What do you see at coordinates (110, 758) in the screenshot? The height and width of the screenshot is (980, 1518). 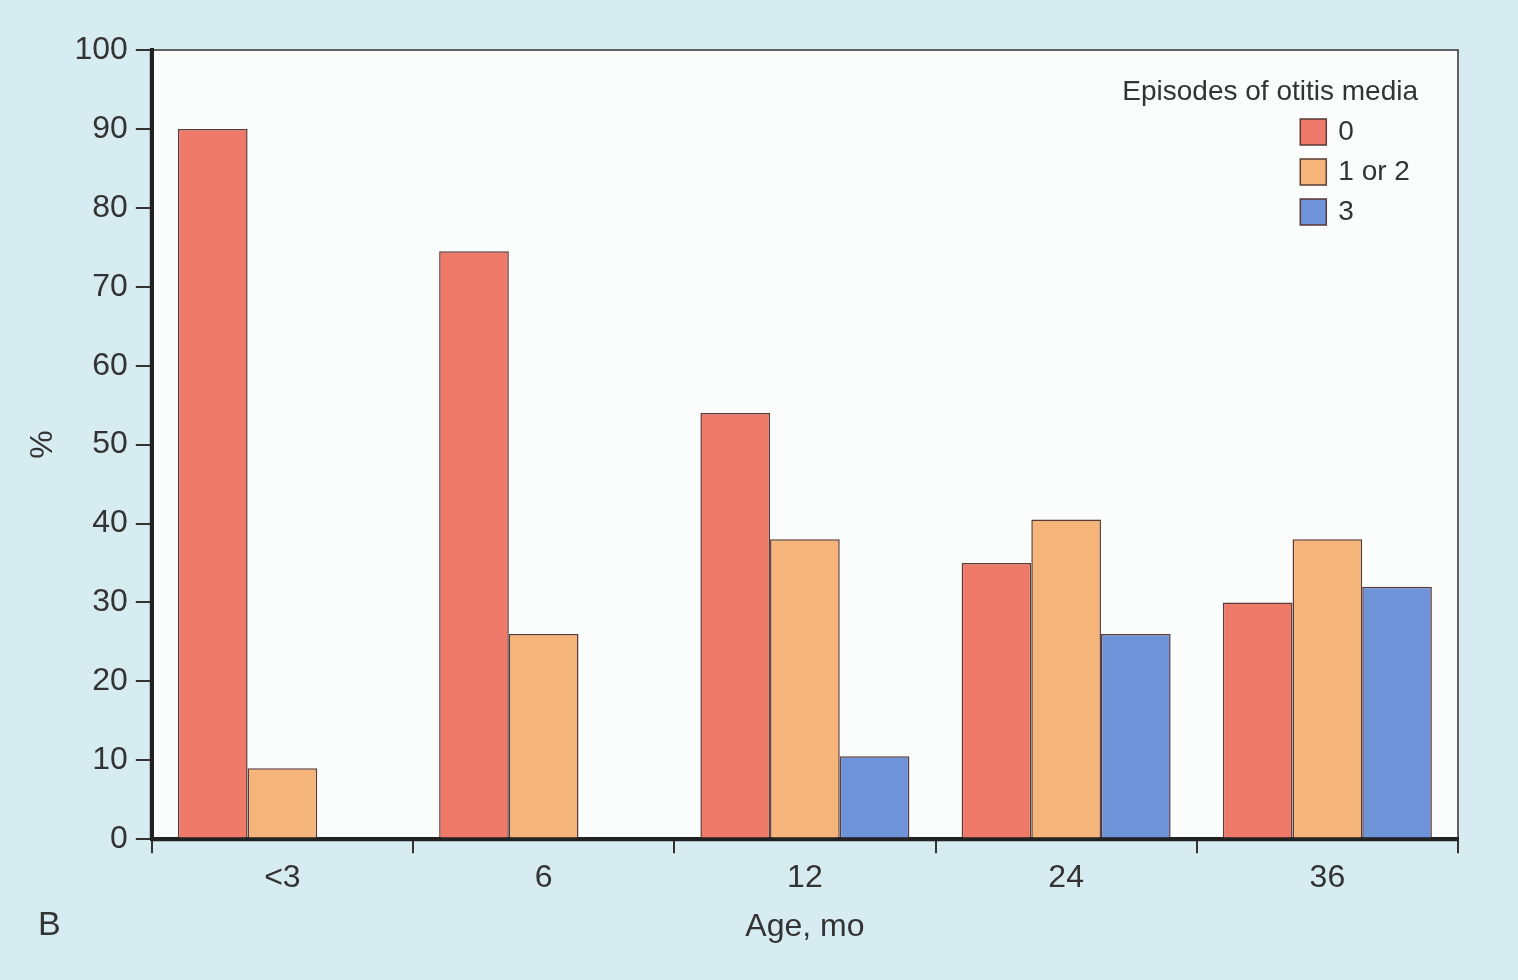 I see `y-tick-label: 10` at bounding box center [110, 758].